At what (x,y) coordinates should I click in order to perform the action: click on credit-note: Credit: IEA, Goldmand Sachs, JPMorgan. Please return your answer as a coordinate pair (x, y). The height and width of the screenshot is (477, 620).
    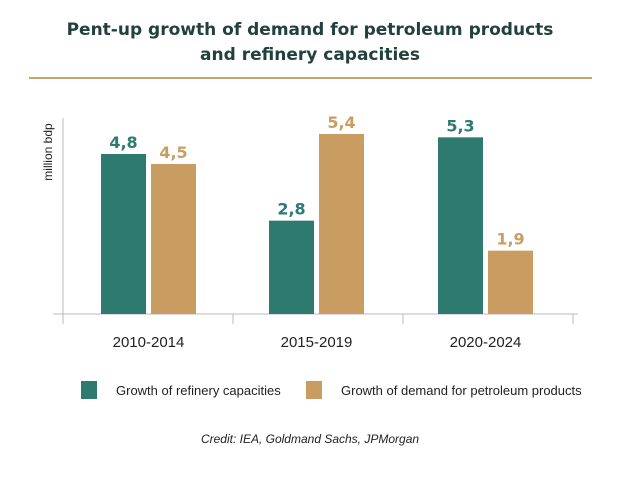
    Looking at the image, I should click on (310, 439).